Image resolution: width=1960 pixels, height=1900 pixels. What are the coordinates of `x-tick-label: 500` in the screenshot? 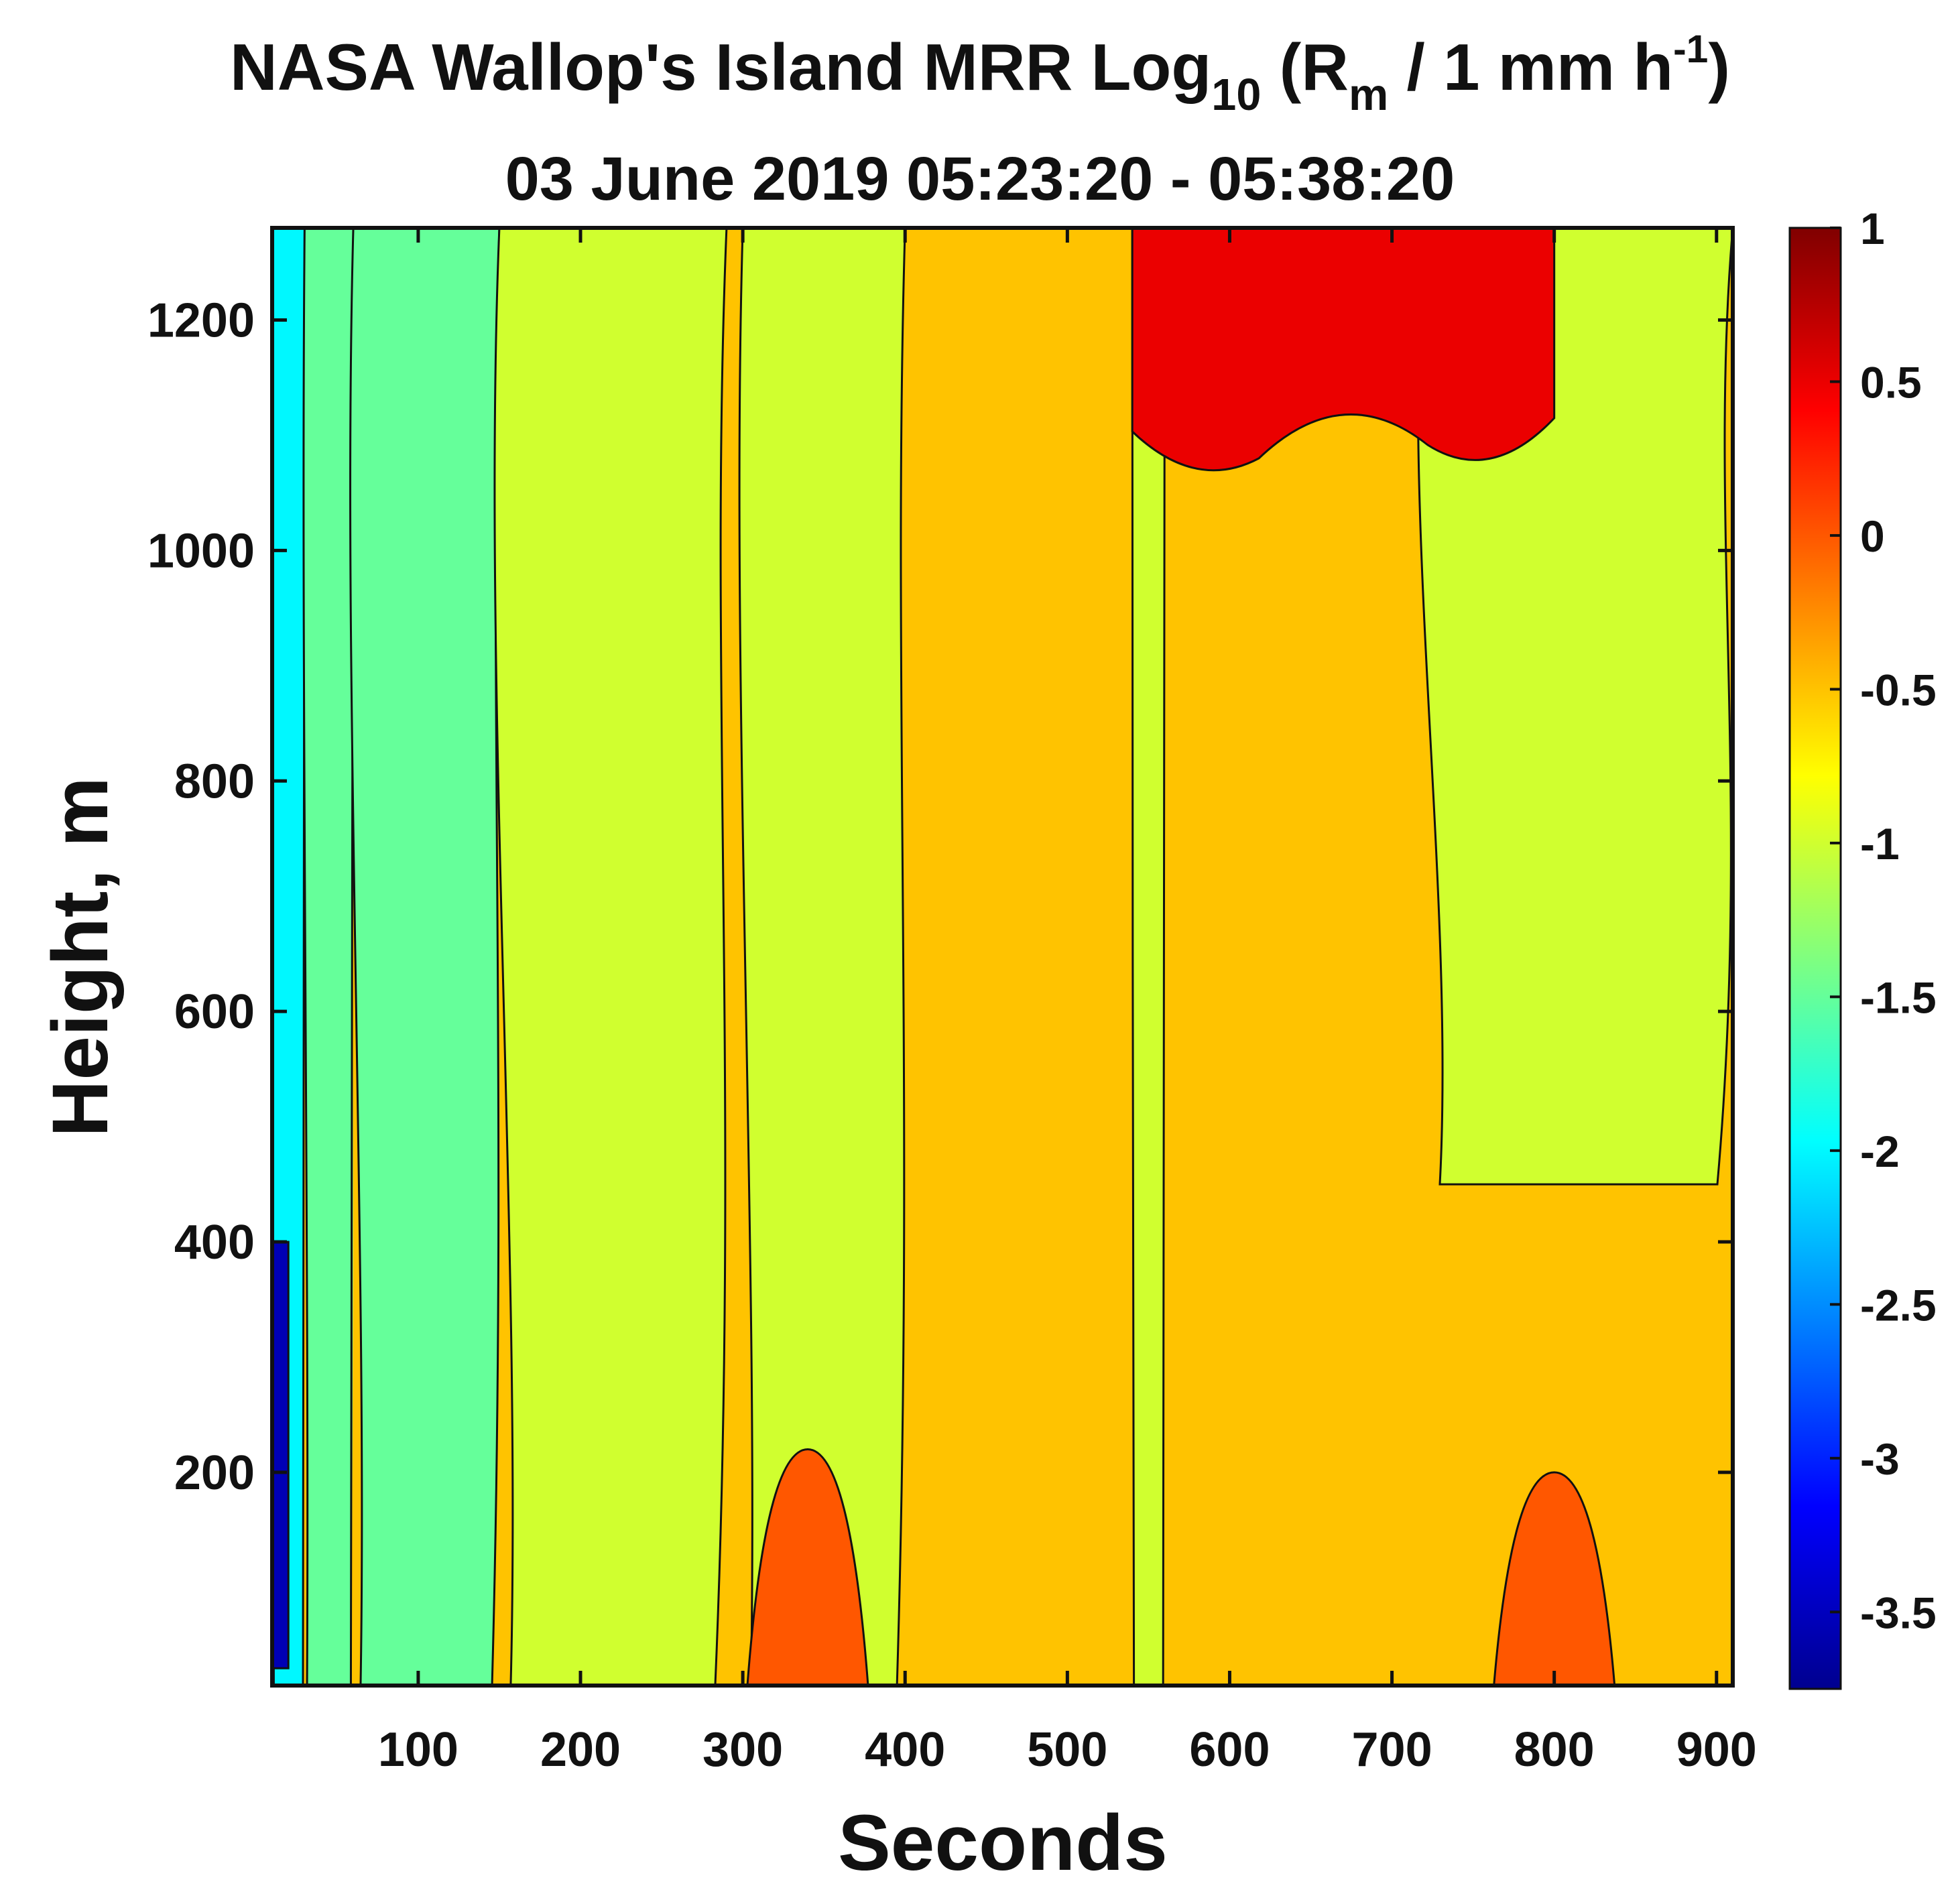 It's located at (1067, 1750).